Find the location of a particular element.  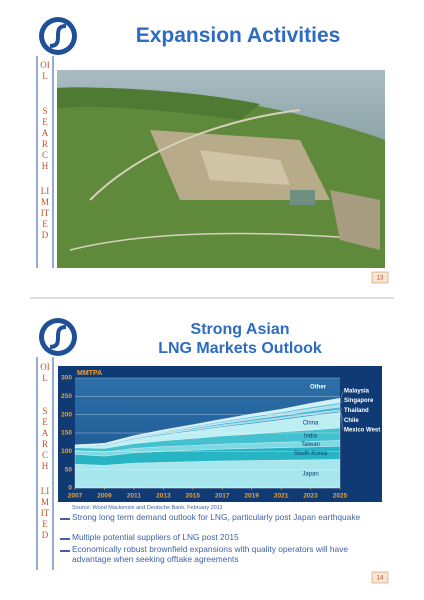

area-band is located at coordinates (207, 421).